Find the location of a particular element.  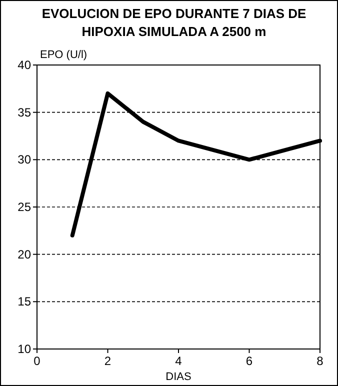

x-tick-label: 0 is located at coordinates (37, 361).